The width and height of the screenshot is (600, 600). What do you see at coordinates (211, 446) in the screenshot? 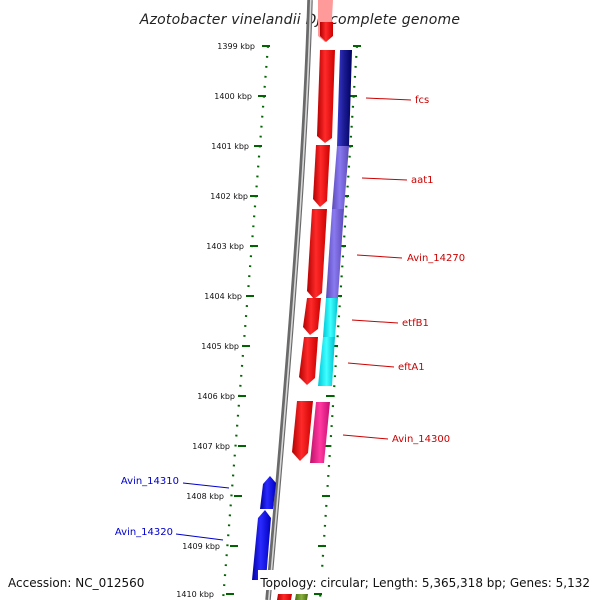
I see `tick-label: 1407 kbp` at bounding box center [211, 446].